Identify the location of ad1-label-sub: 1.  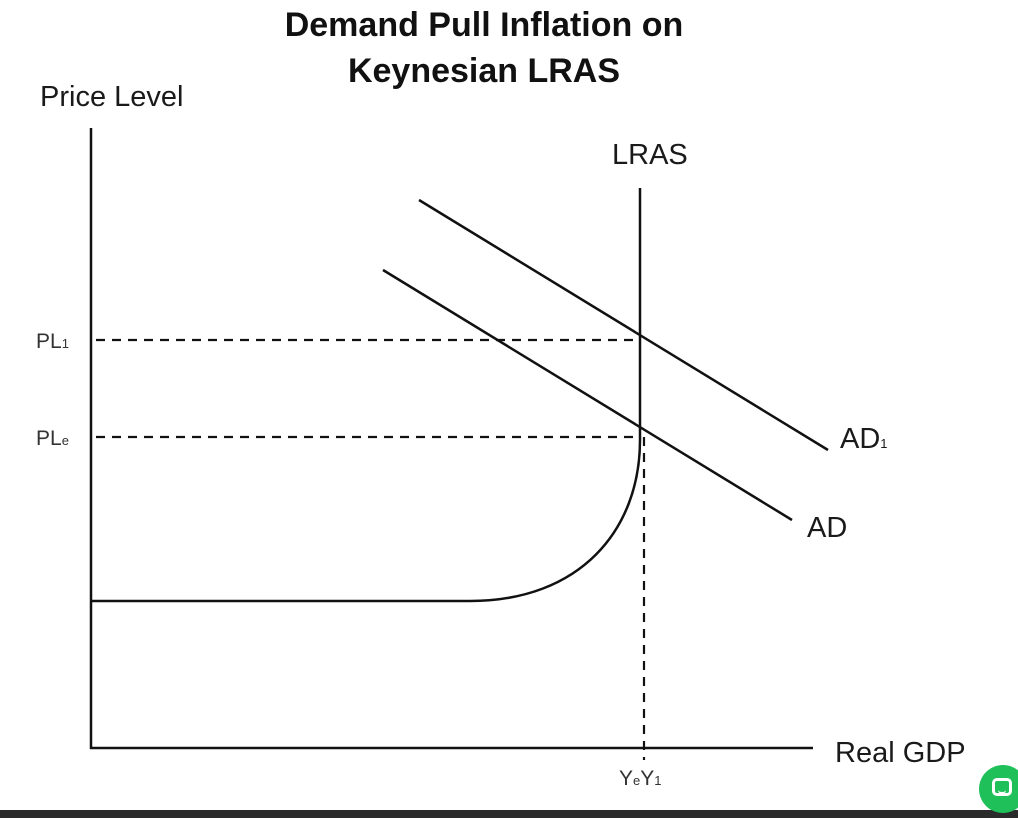
(883, 443).